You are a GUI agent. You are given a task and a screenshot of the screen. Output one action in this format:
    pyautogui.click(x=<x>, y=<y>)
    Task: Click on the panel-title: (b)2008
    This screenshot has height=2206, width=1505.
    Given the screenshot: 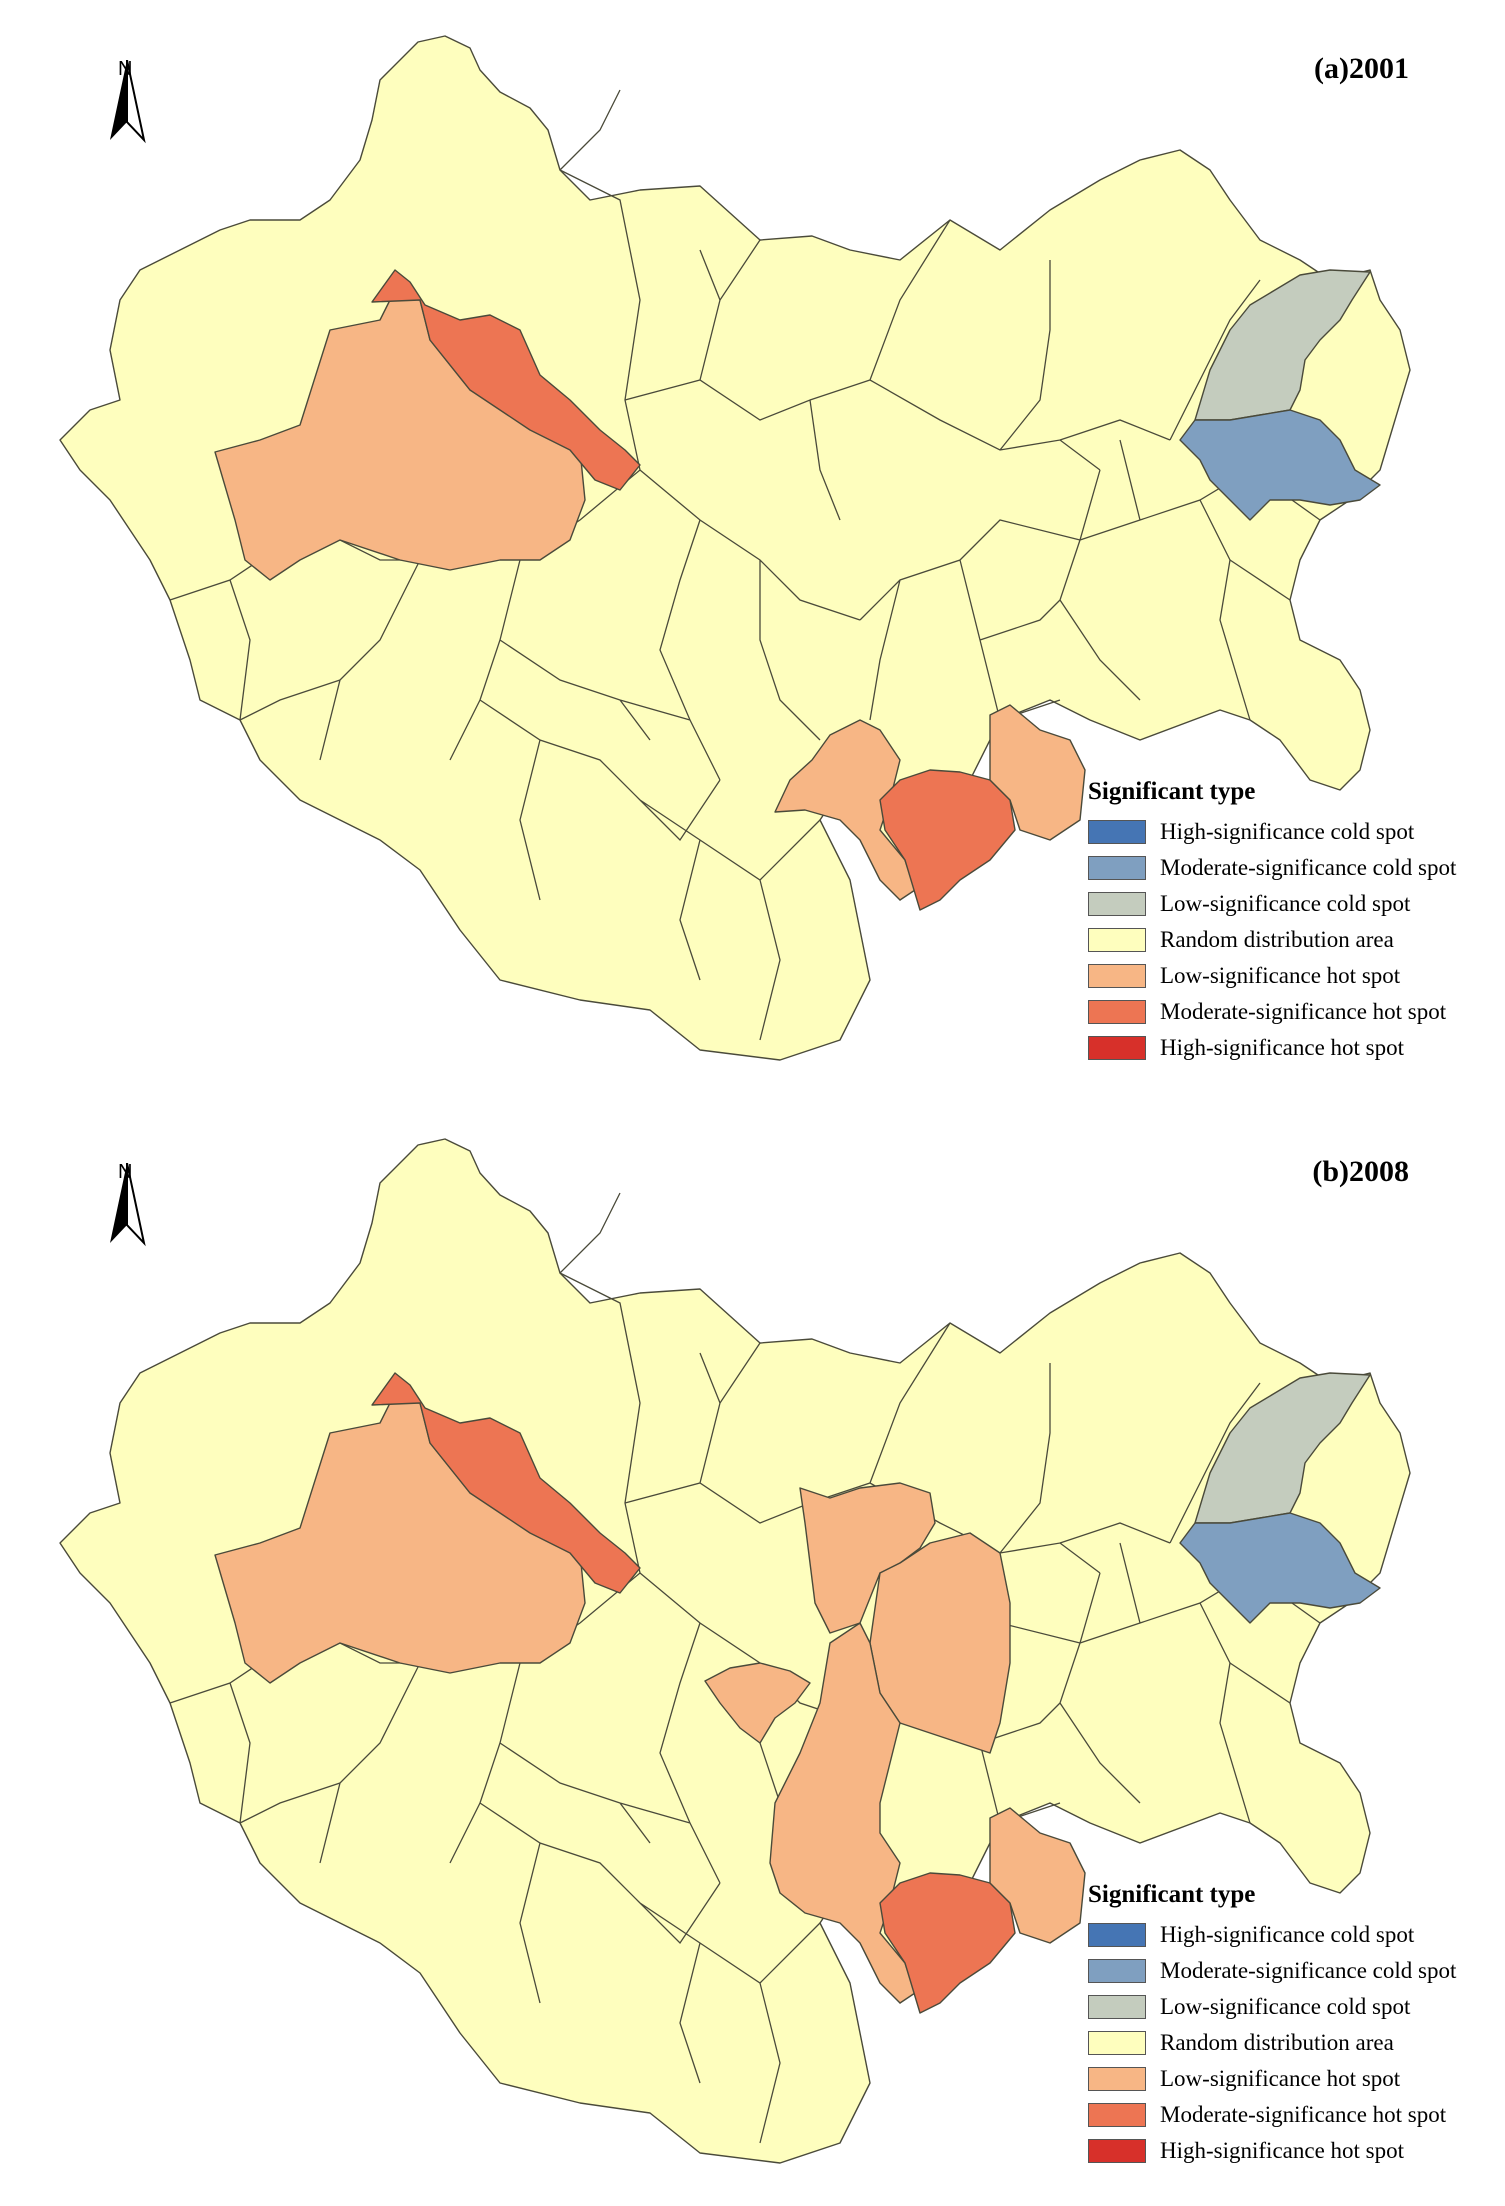 What is the action you would take?
    pyautogui.click(x=1360, y=1171)
    